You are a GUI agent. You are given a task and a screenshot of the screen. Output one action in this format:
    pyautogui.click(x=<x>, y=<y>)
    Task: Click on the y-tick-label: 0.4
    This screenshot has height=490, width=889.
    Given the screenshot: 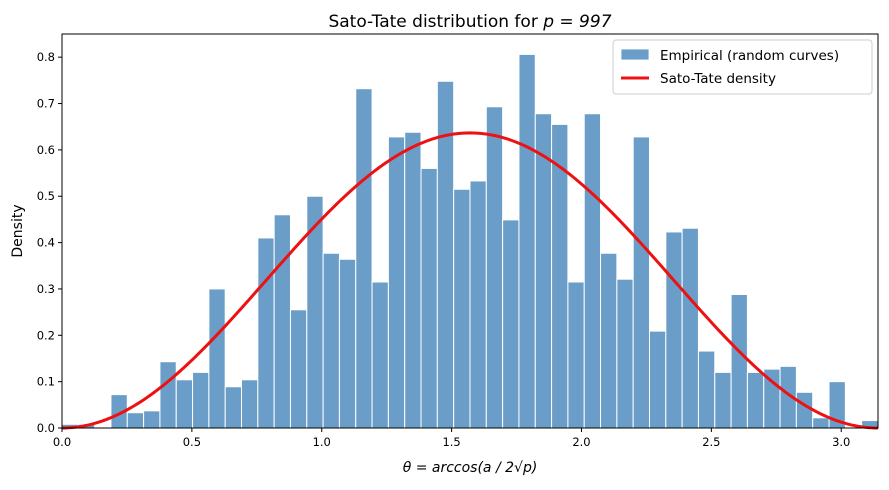 What is the action you would take?
    pyautogui.click(x=46, y=243)
    